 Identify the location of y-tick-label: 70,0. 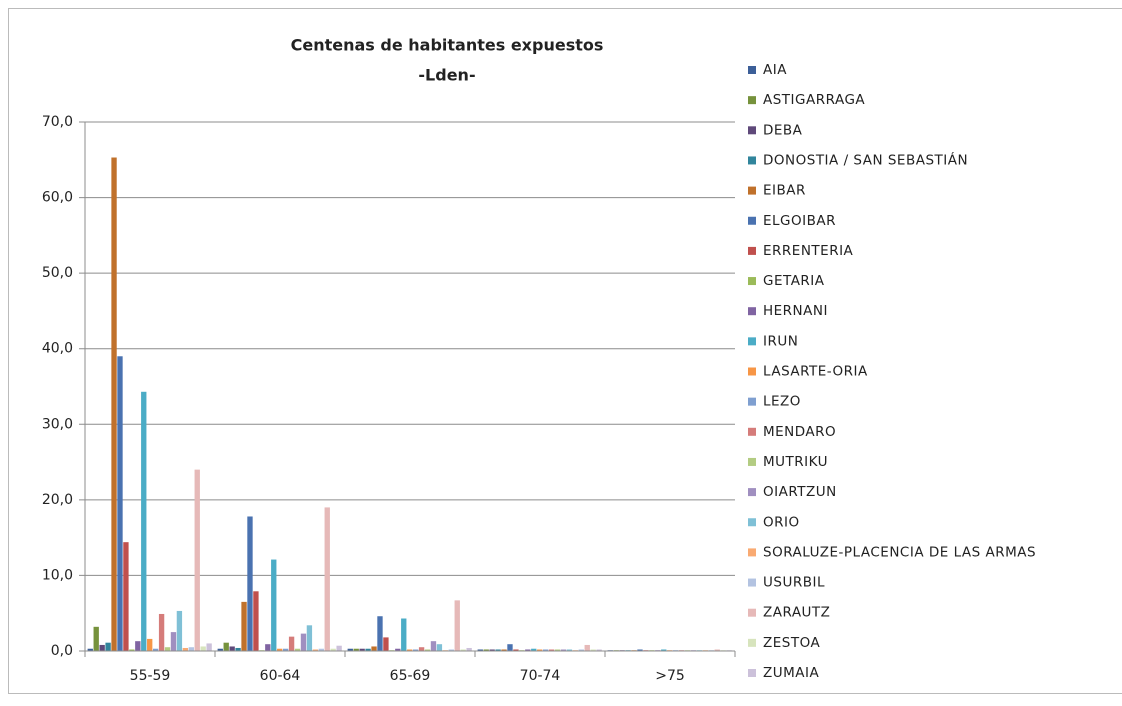
(57, 122).